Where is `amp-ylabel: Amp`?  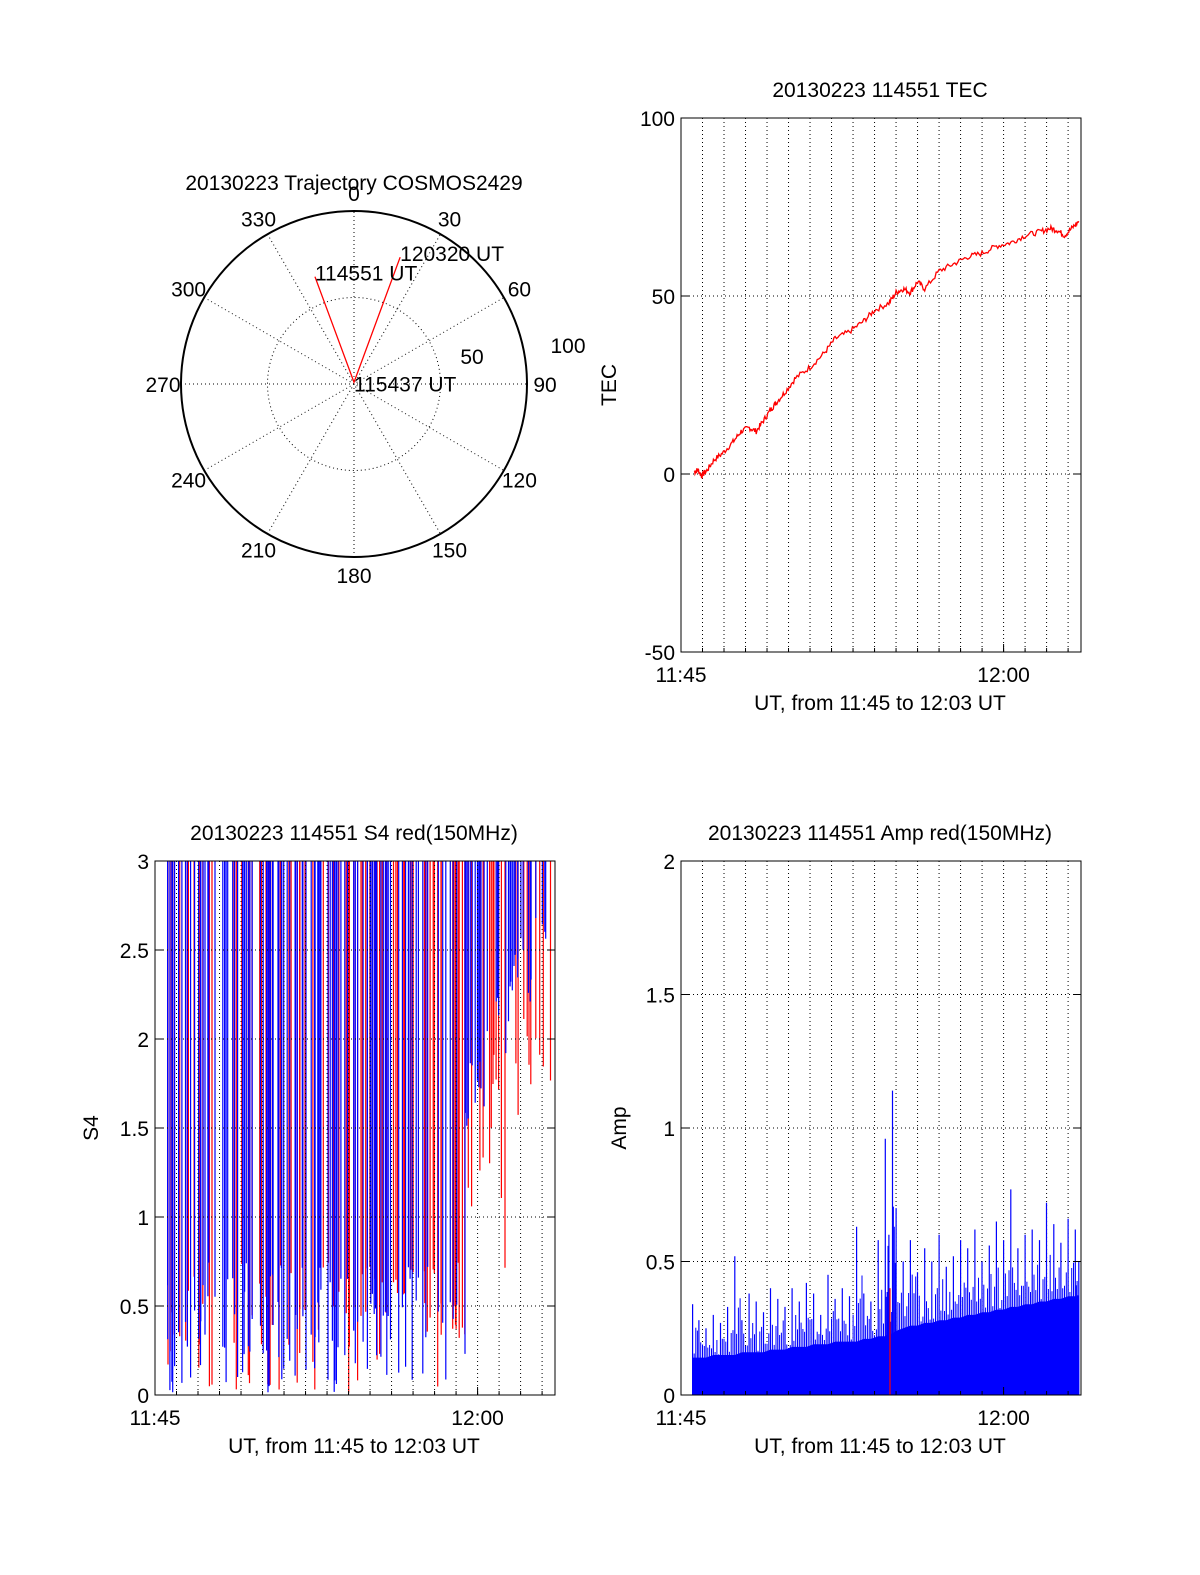 amp-ylabel: Amp is located at coordinates (619, 1127).